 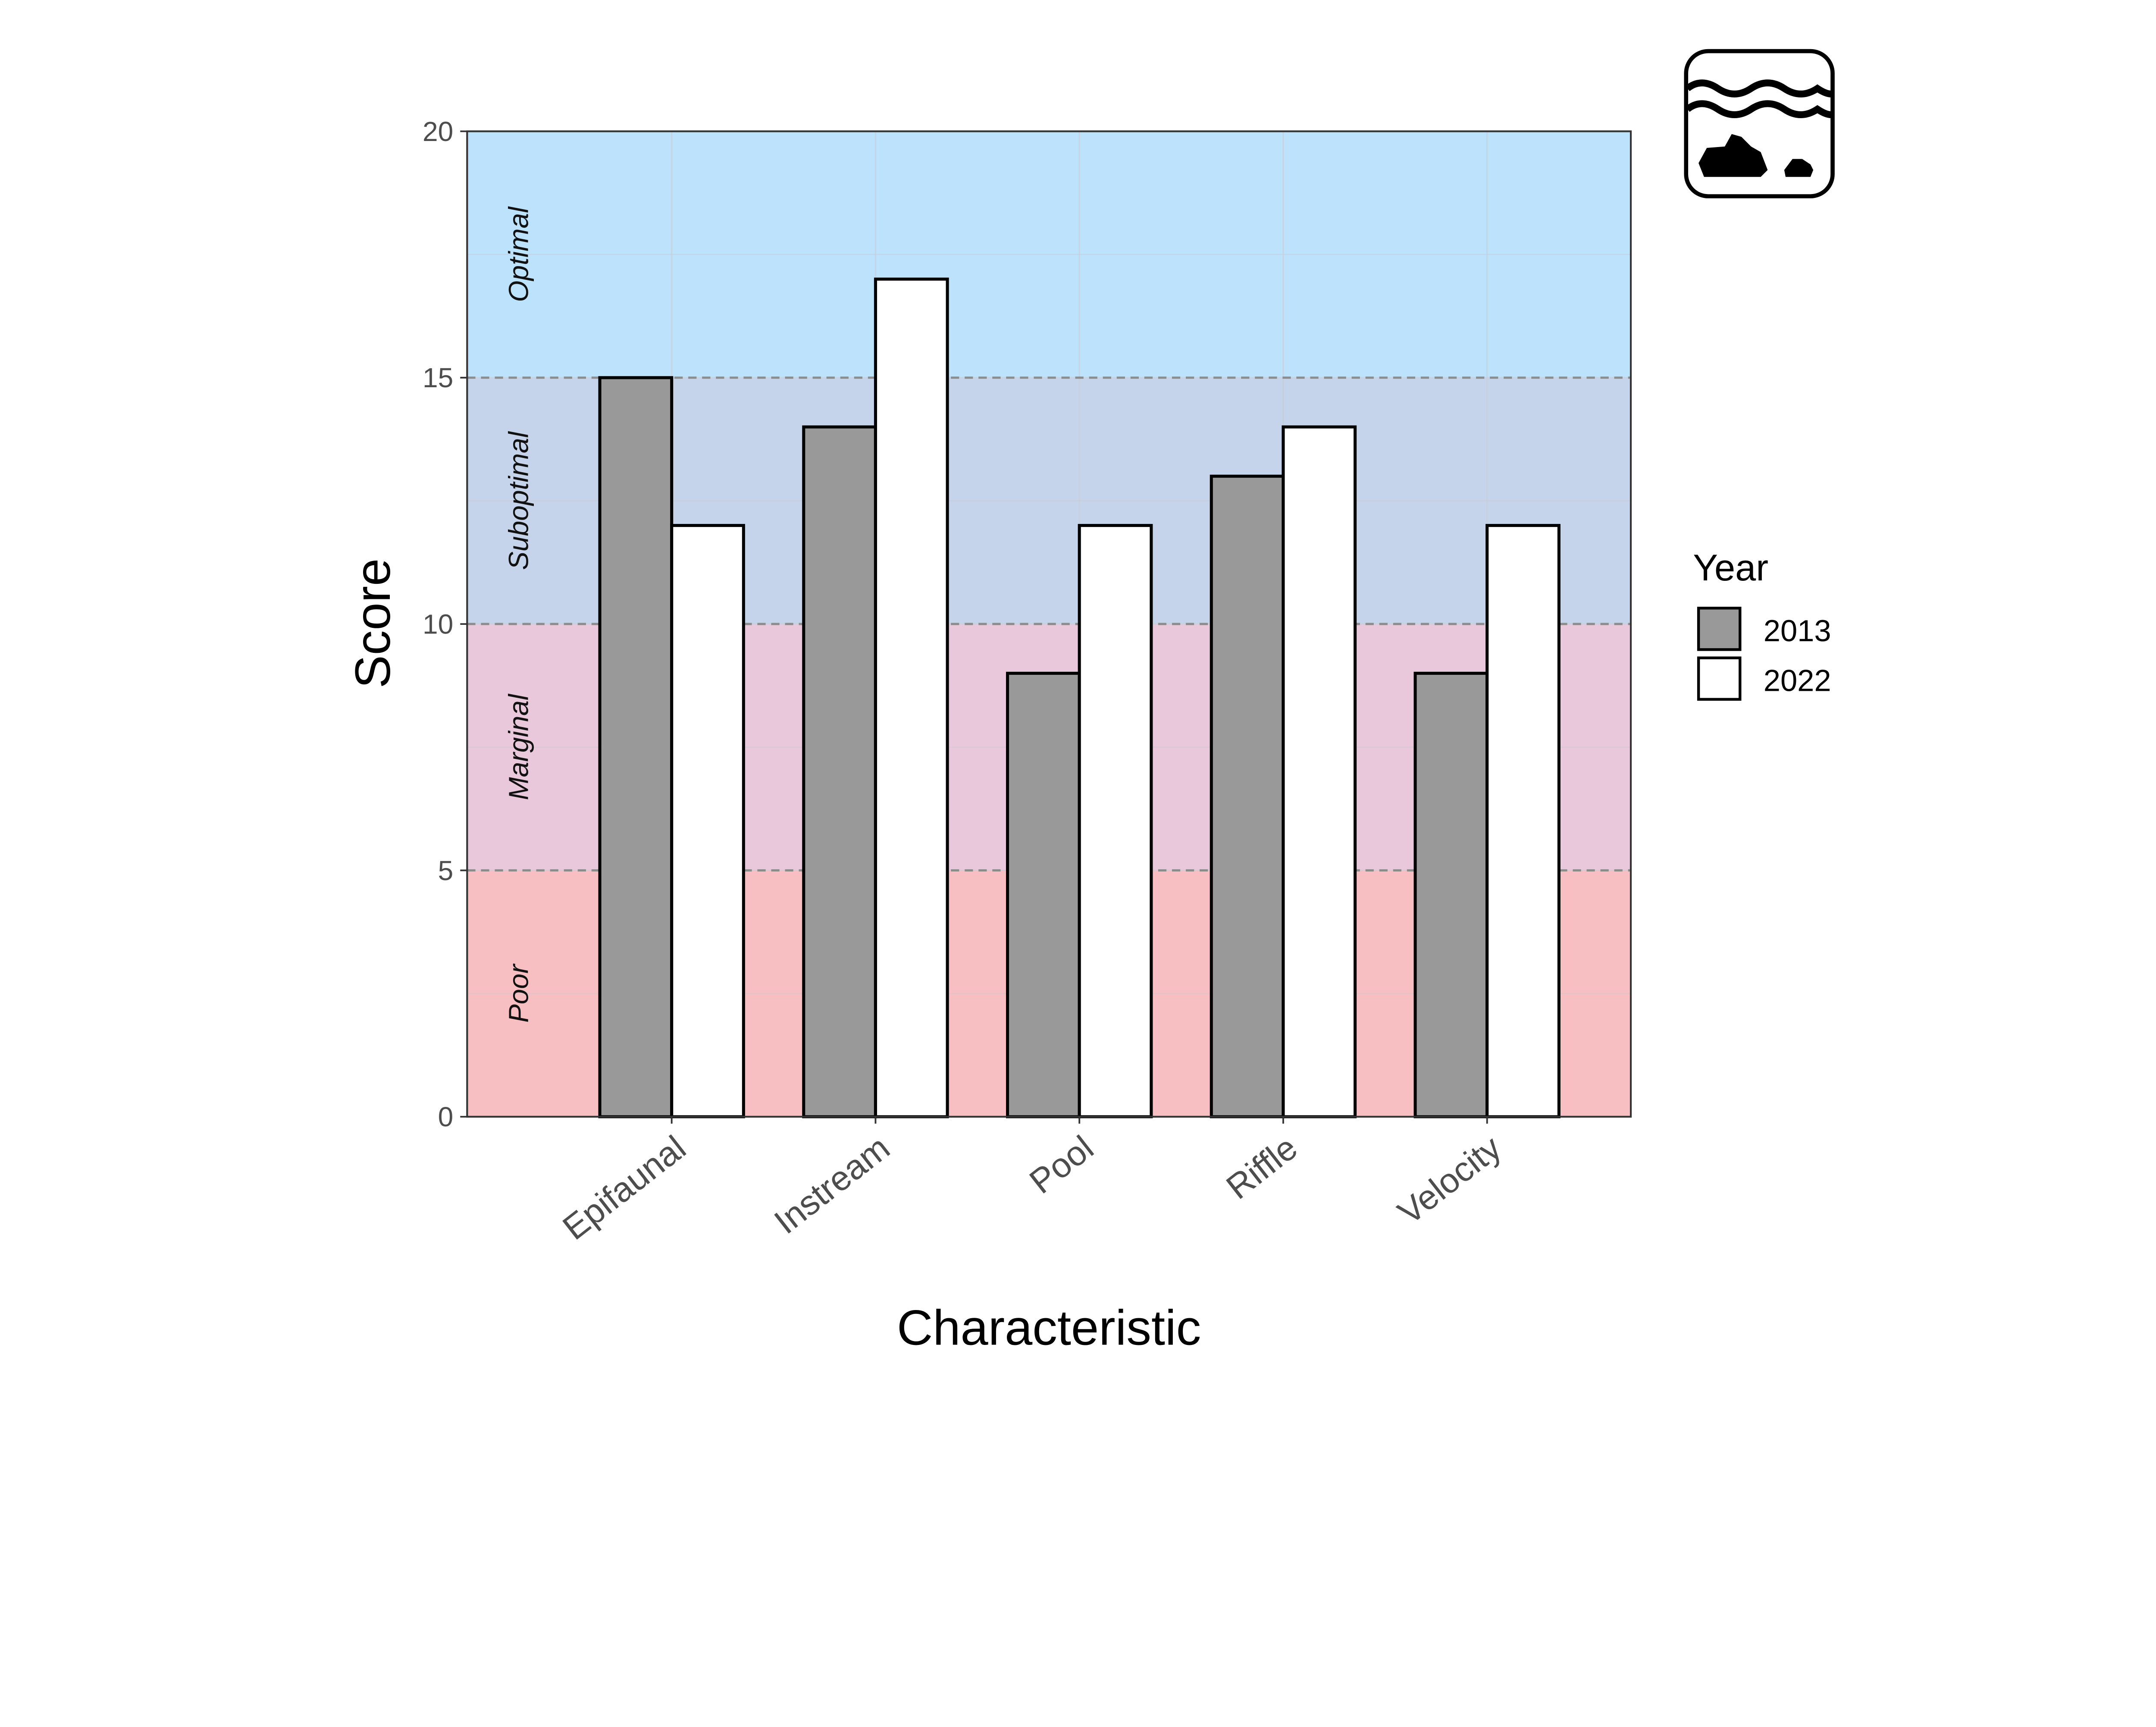 What do you see at coordinates (438, 624) in the screenshot?
I see `y-tick-label: 10` at bounding box center [438, 624].